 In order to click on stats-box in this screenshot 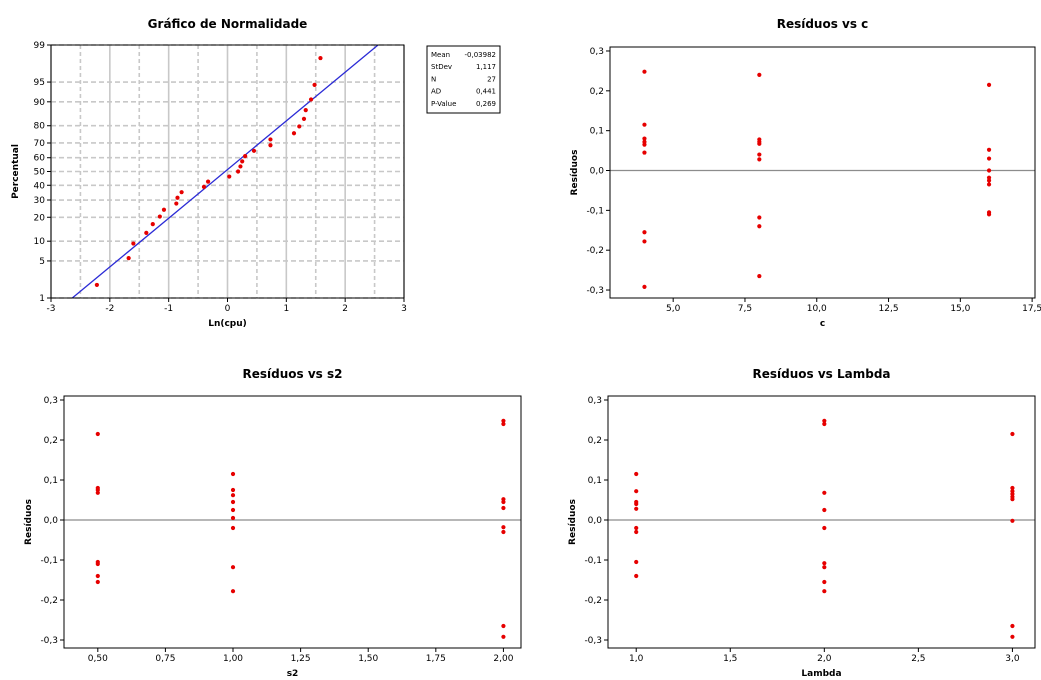, I will do `click(463, 79)`.